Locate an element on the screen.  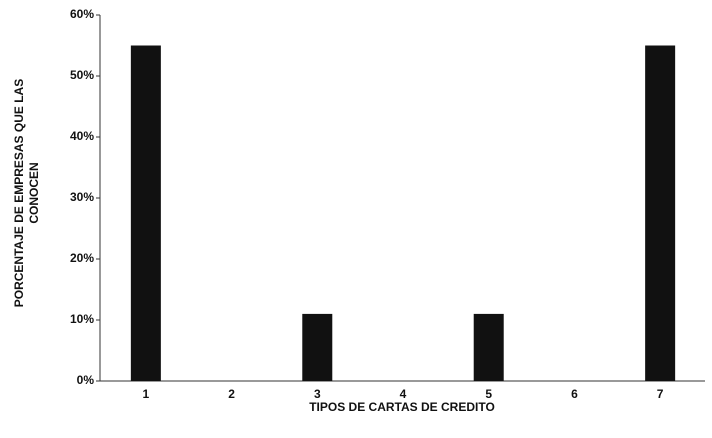
x-tick-label: 4 is located at coordinates (403, 394).